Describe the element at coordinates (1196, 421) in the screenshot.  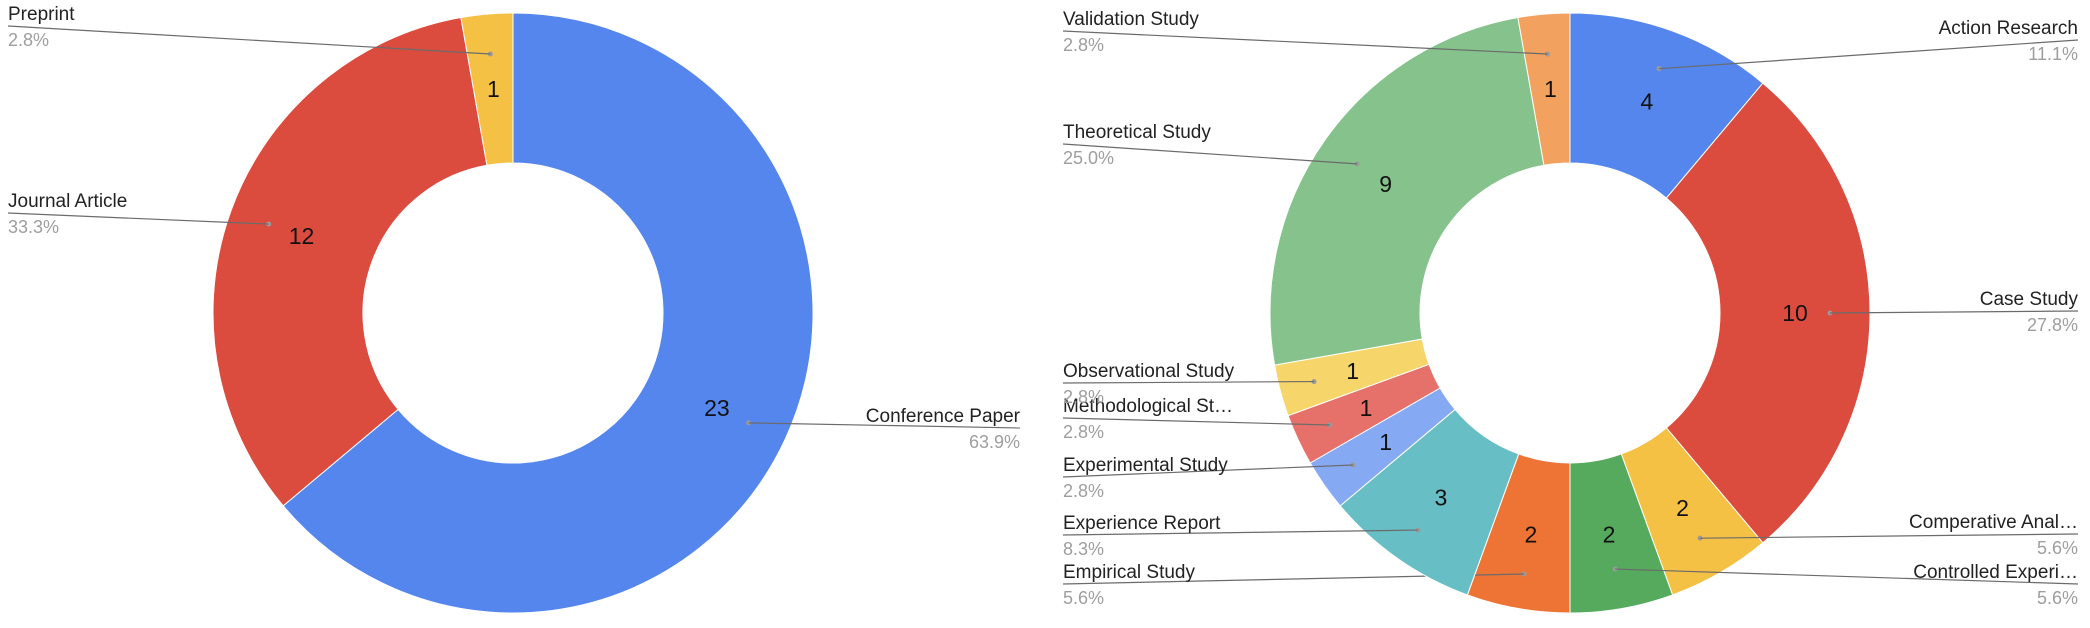
I see `leader-line-methodological-st` at that location.